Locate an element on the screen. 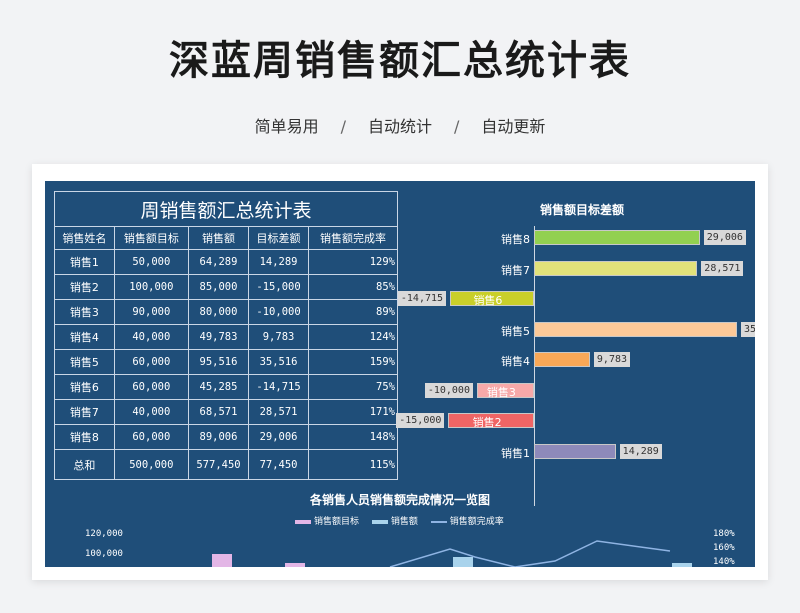 This screenshot has height=613, width=800. legend-item: 销售额目标 is located at coordinates (327, 522).